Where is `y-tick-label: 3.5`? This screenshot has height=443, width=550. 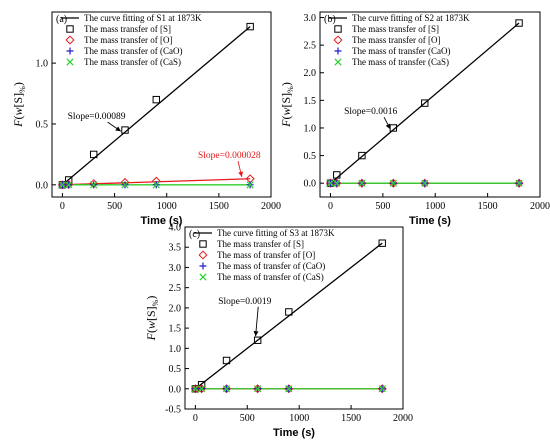 y-tick-label: 3.5 is located at coordinates (175, 248).